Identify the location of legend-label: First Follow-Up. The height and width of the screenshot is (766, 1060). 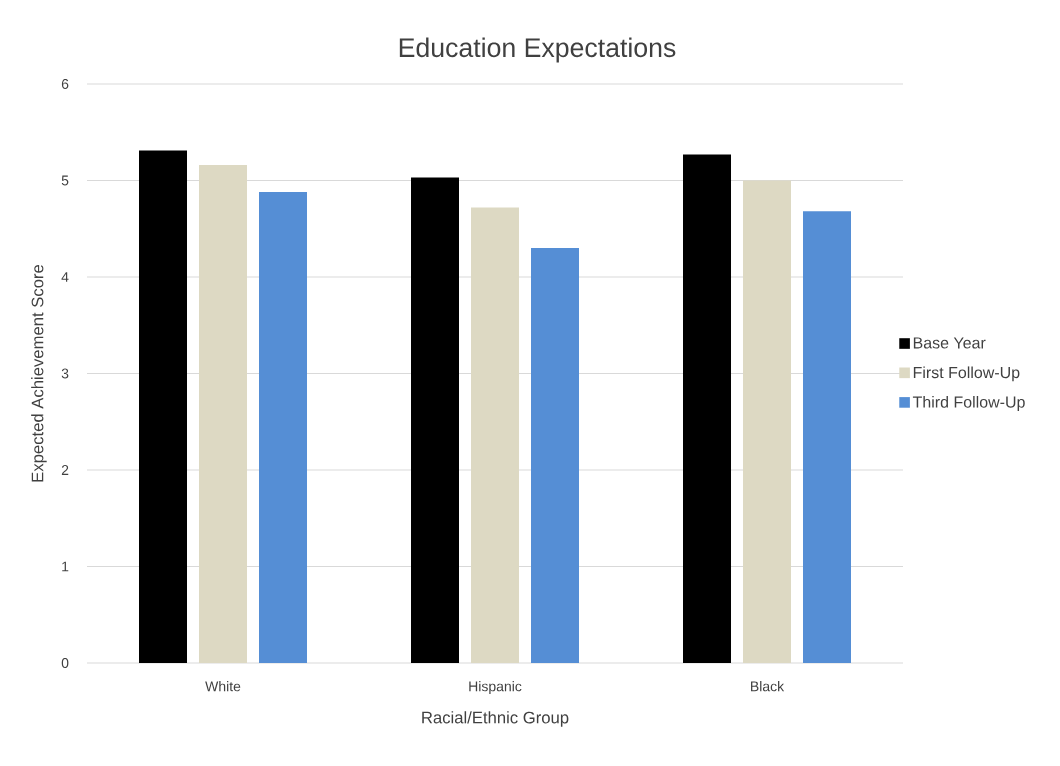
(966, 374).